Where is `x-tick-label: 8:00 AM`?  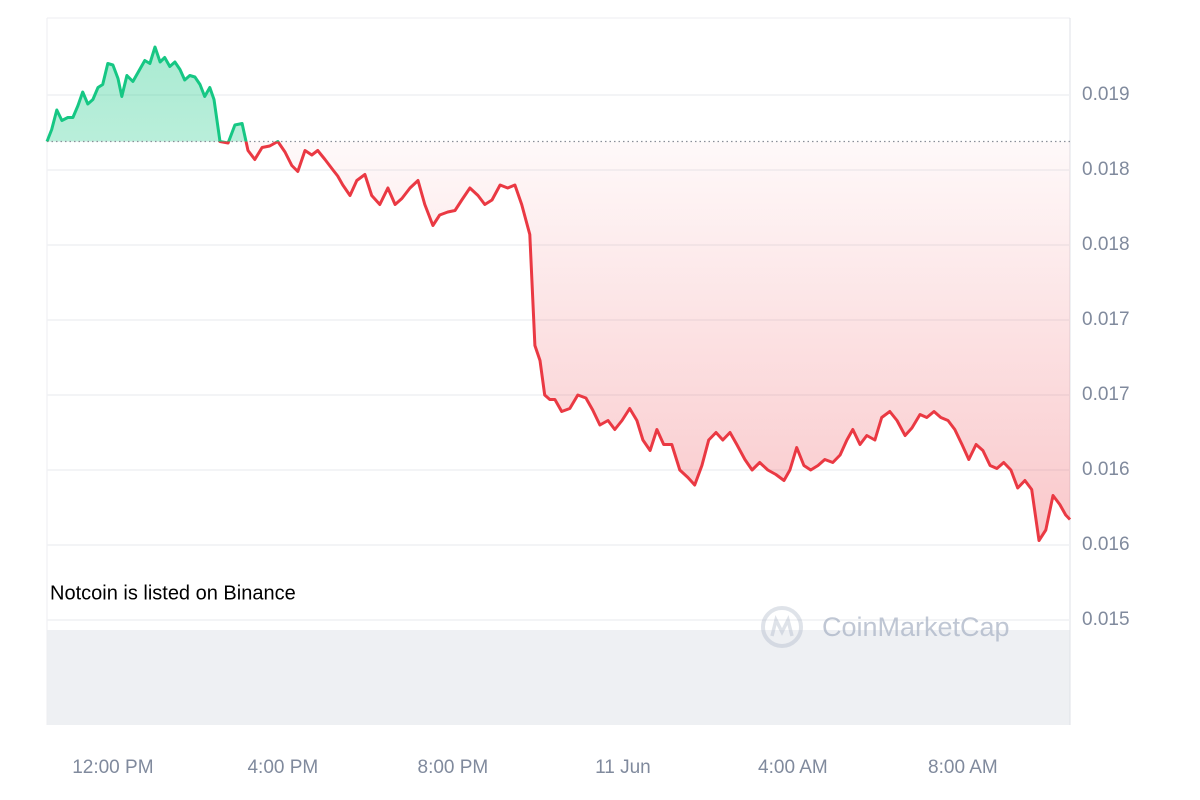 x-tick-label: 8:00 AM is located at coordinates (963, 767).